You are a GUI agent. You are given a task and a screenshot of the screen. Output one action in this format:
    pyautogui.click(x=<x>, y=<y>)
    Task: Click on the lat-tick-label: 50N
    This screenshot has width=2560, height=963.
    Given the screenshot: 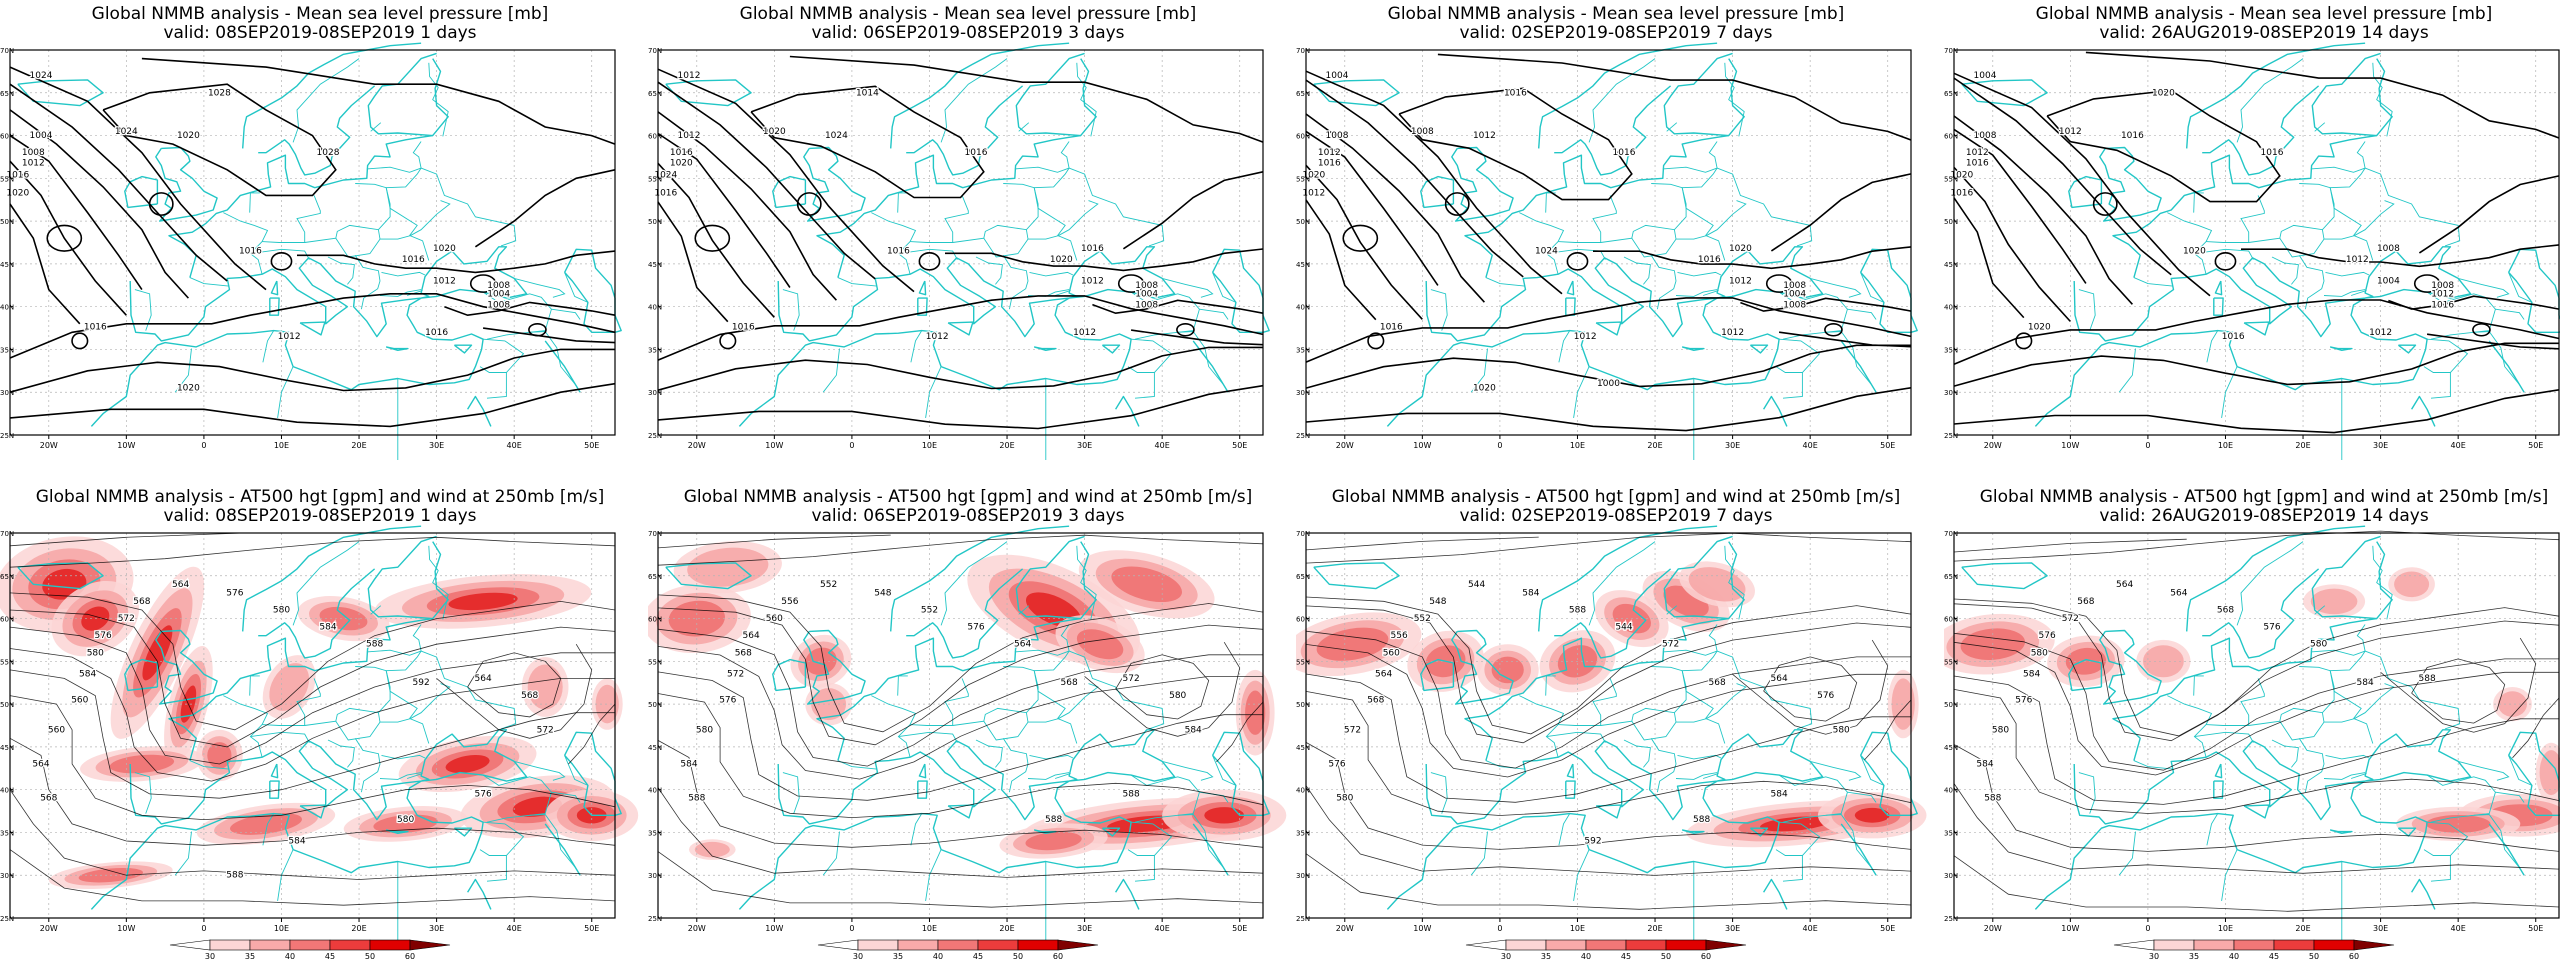 What is the action you would take?
    pyautogui.click(x=1951, y=222)
    